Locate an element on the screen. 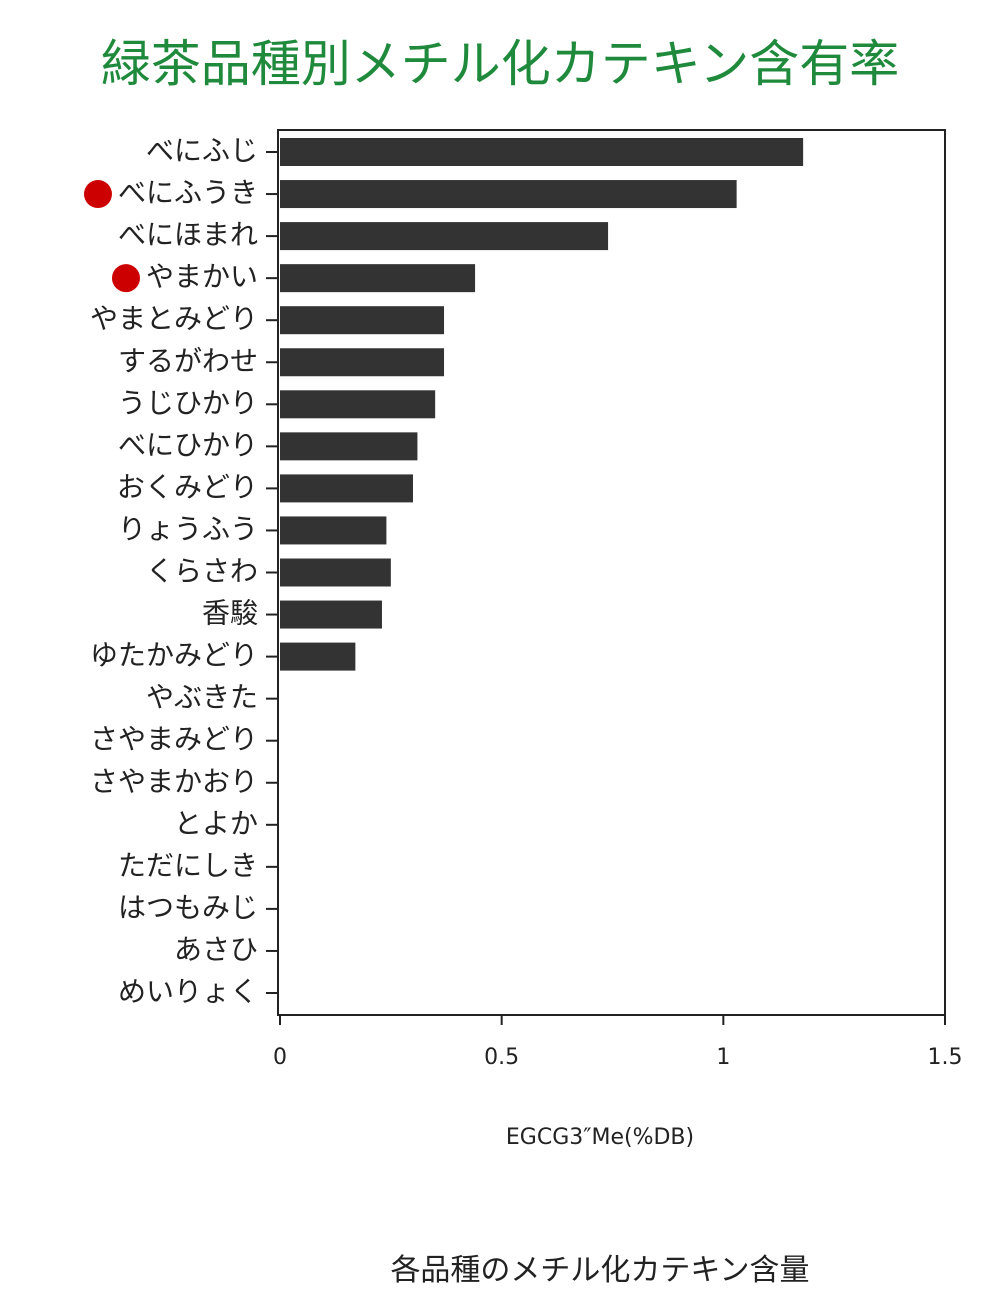 The width and height of the screenshot is (1002, 1310). x-tick-label: 1 is located at coordinates (723, 1057).